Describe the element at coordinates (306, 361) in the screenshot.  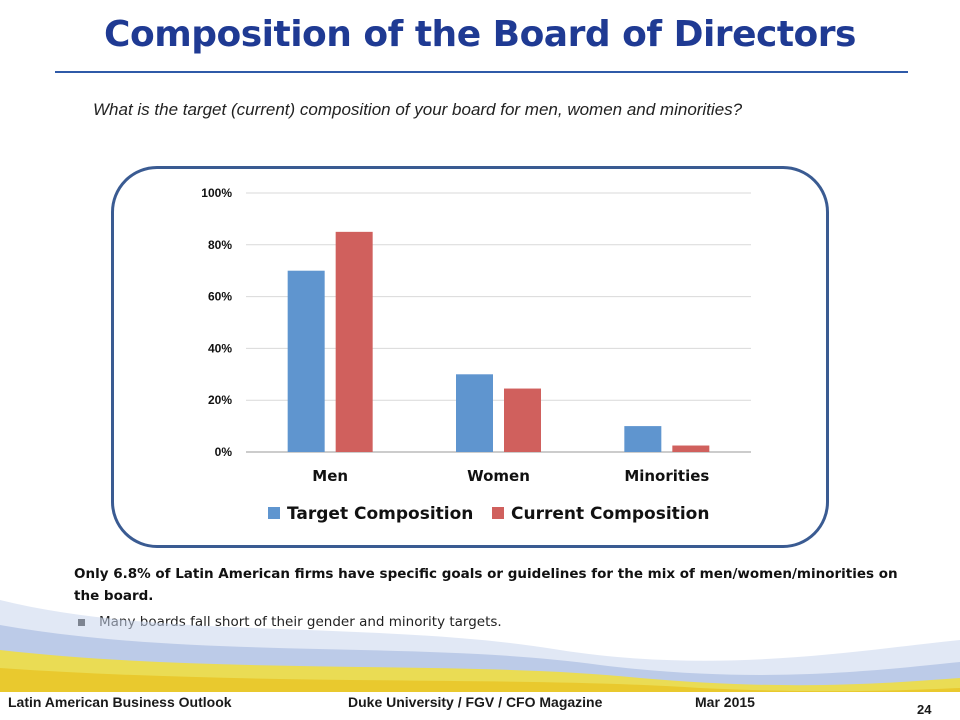
I see `bar-target-composition-men` at that location.